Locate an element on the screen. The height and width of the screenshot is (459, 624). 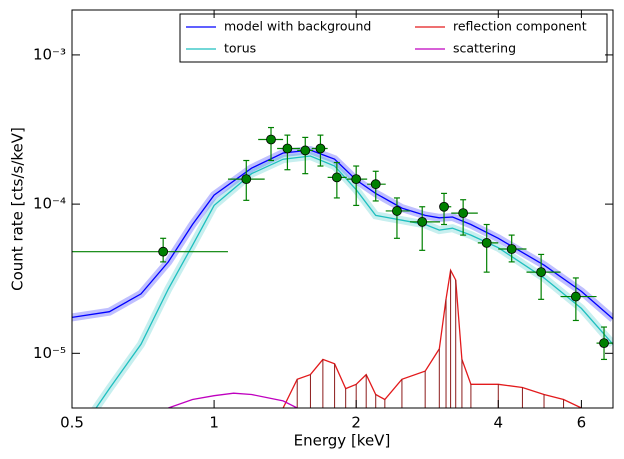
y-tick-label: 10⁻⁴ is located at coordinates (49, 204).